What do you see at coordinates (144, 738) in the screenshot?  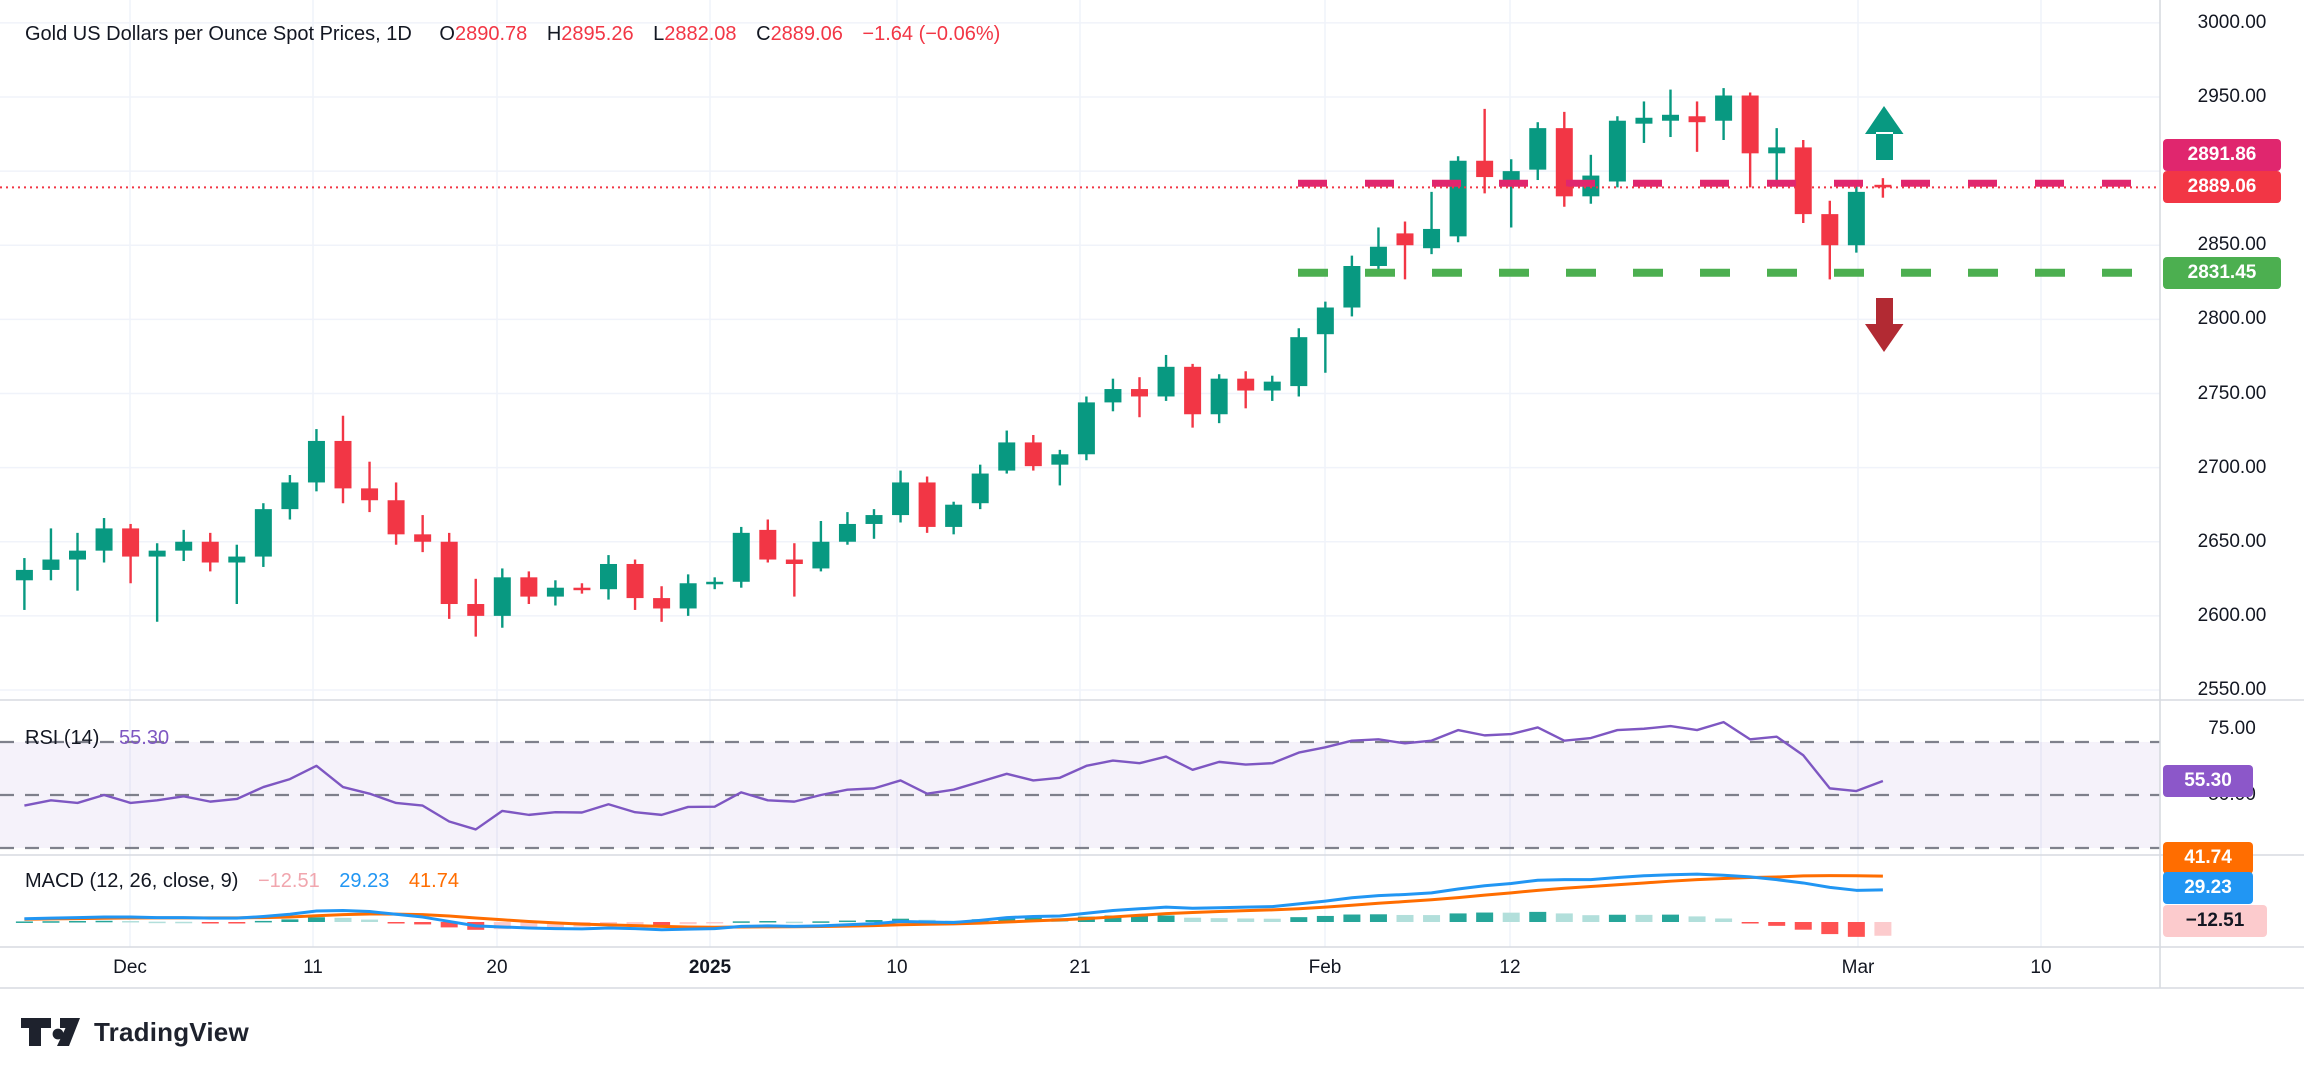 I see `rsi-current-value: 55.30` at bounding box center [144, 738].